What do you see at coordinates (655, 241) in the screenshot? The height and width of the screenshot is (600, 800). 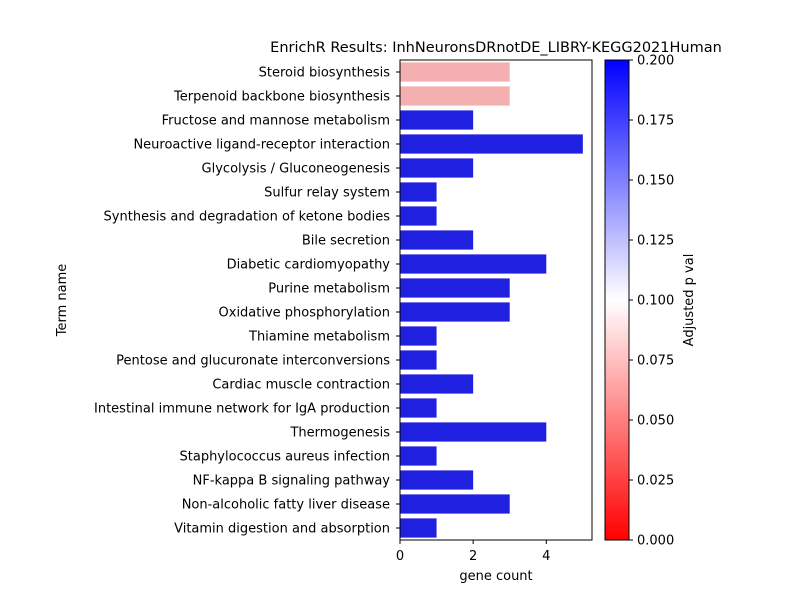 I see `colorbar-tick-label: 0.125` at bounding box center [655, 241].